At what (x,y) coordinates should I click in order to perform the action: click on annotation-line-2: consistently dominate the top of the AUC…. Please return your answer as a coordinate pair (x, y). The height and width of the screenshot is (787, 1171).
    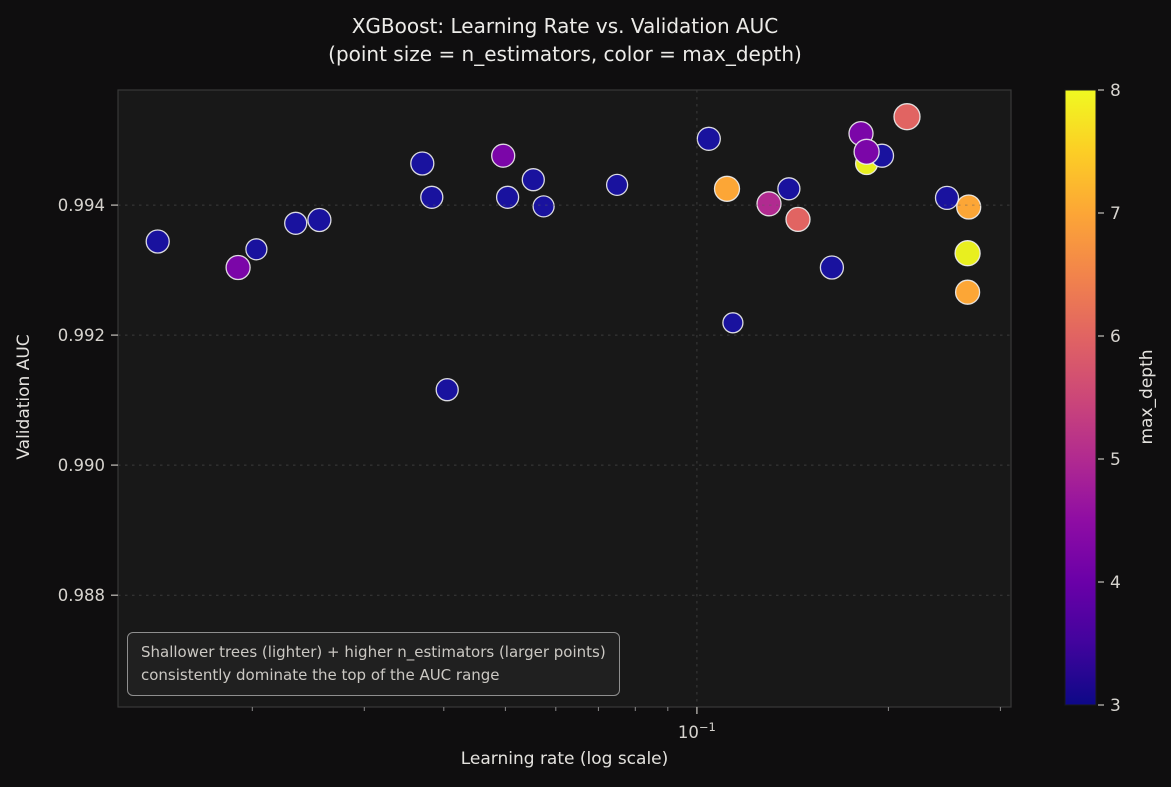
    Looking at the image, I should click on (320, 675).